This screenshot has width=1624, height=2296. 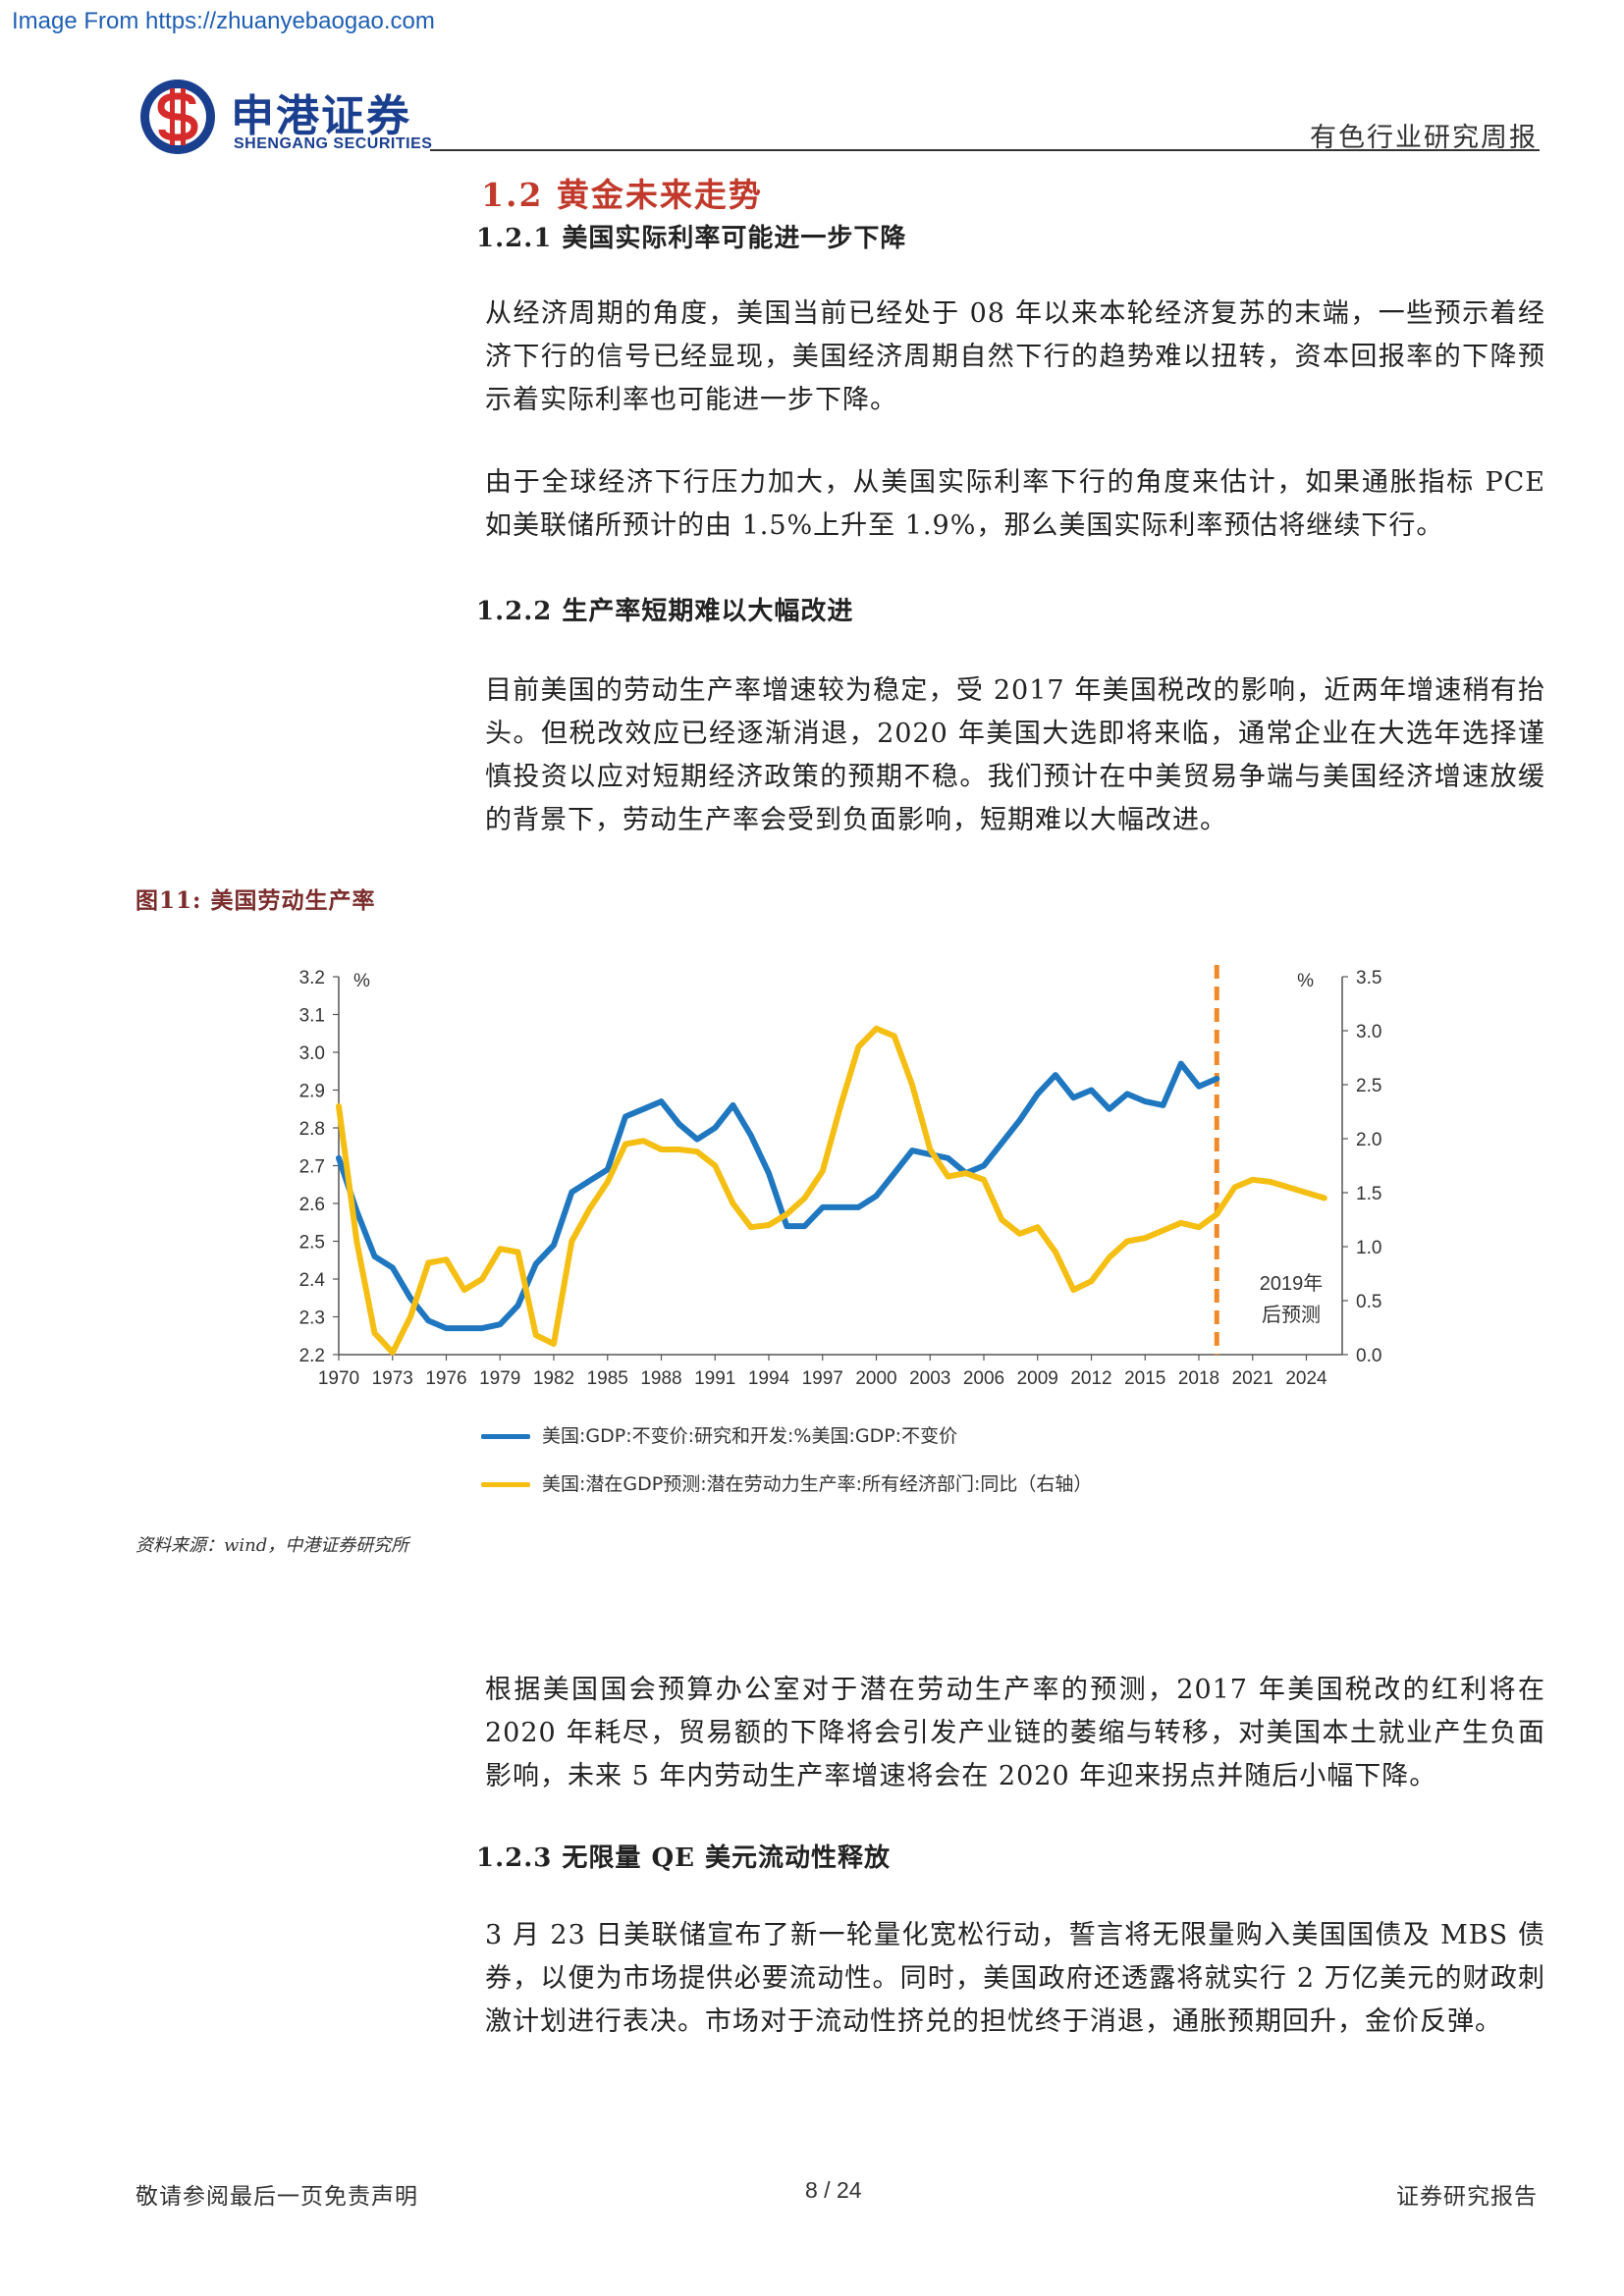 I want to click on x-tick-label: 2018, so click(x=1198, y=1378).